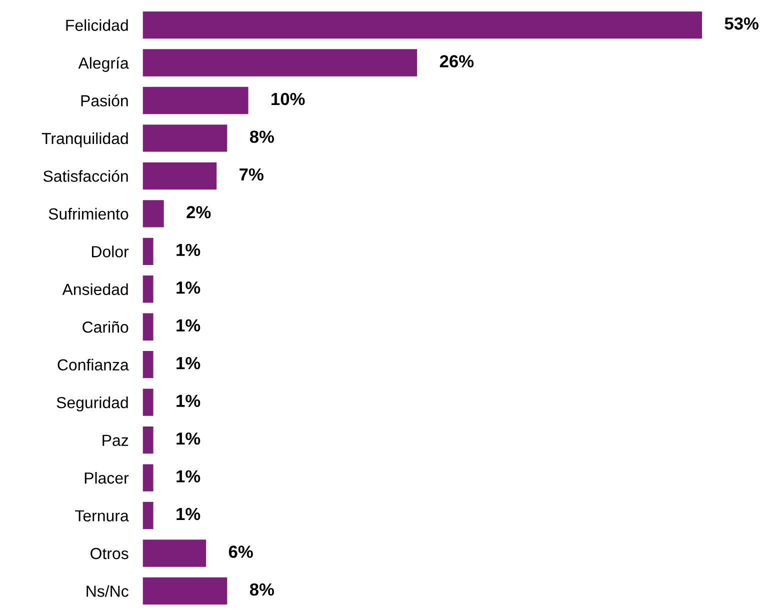 The width and height of the screenshot is (780, 616). I want to click on data-label: 6%, so click(240, 552).